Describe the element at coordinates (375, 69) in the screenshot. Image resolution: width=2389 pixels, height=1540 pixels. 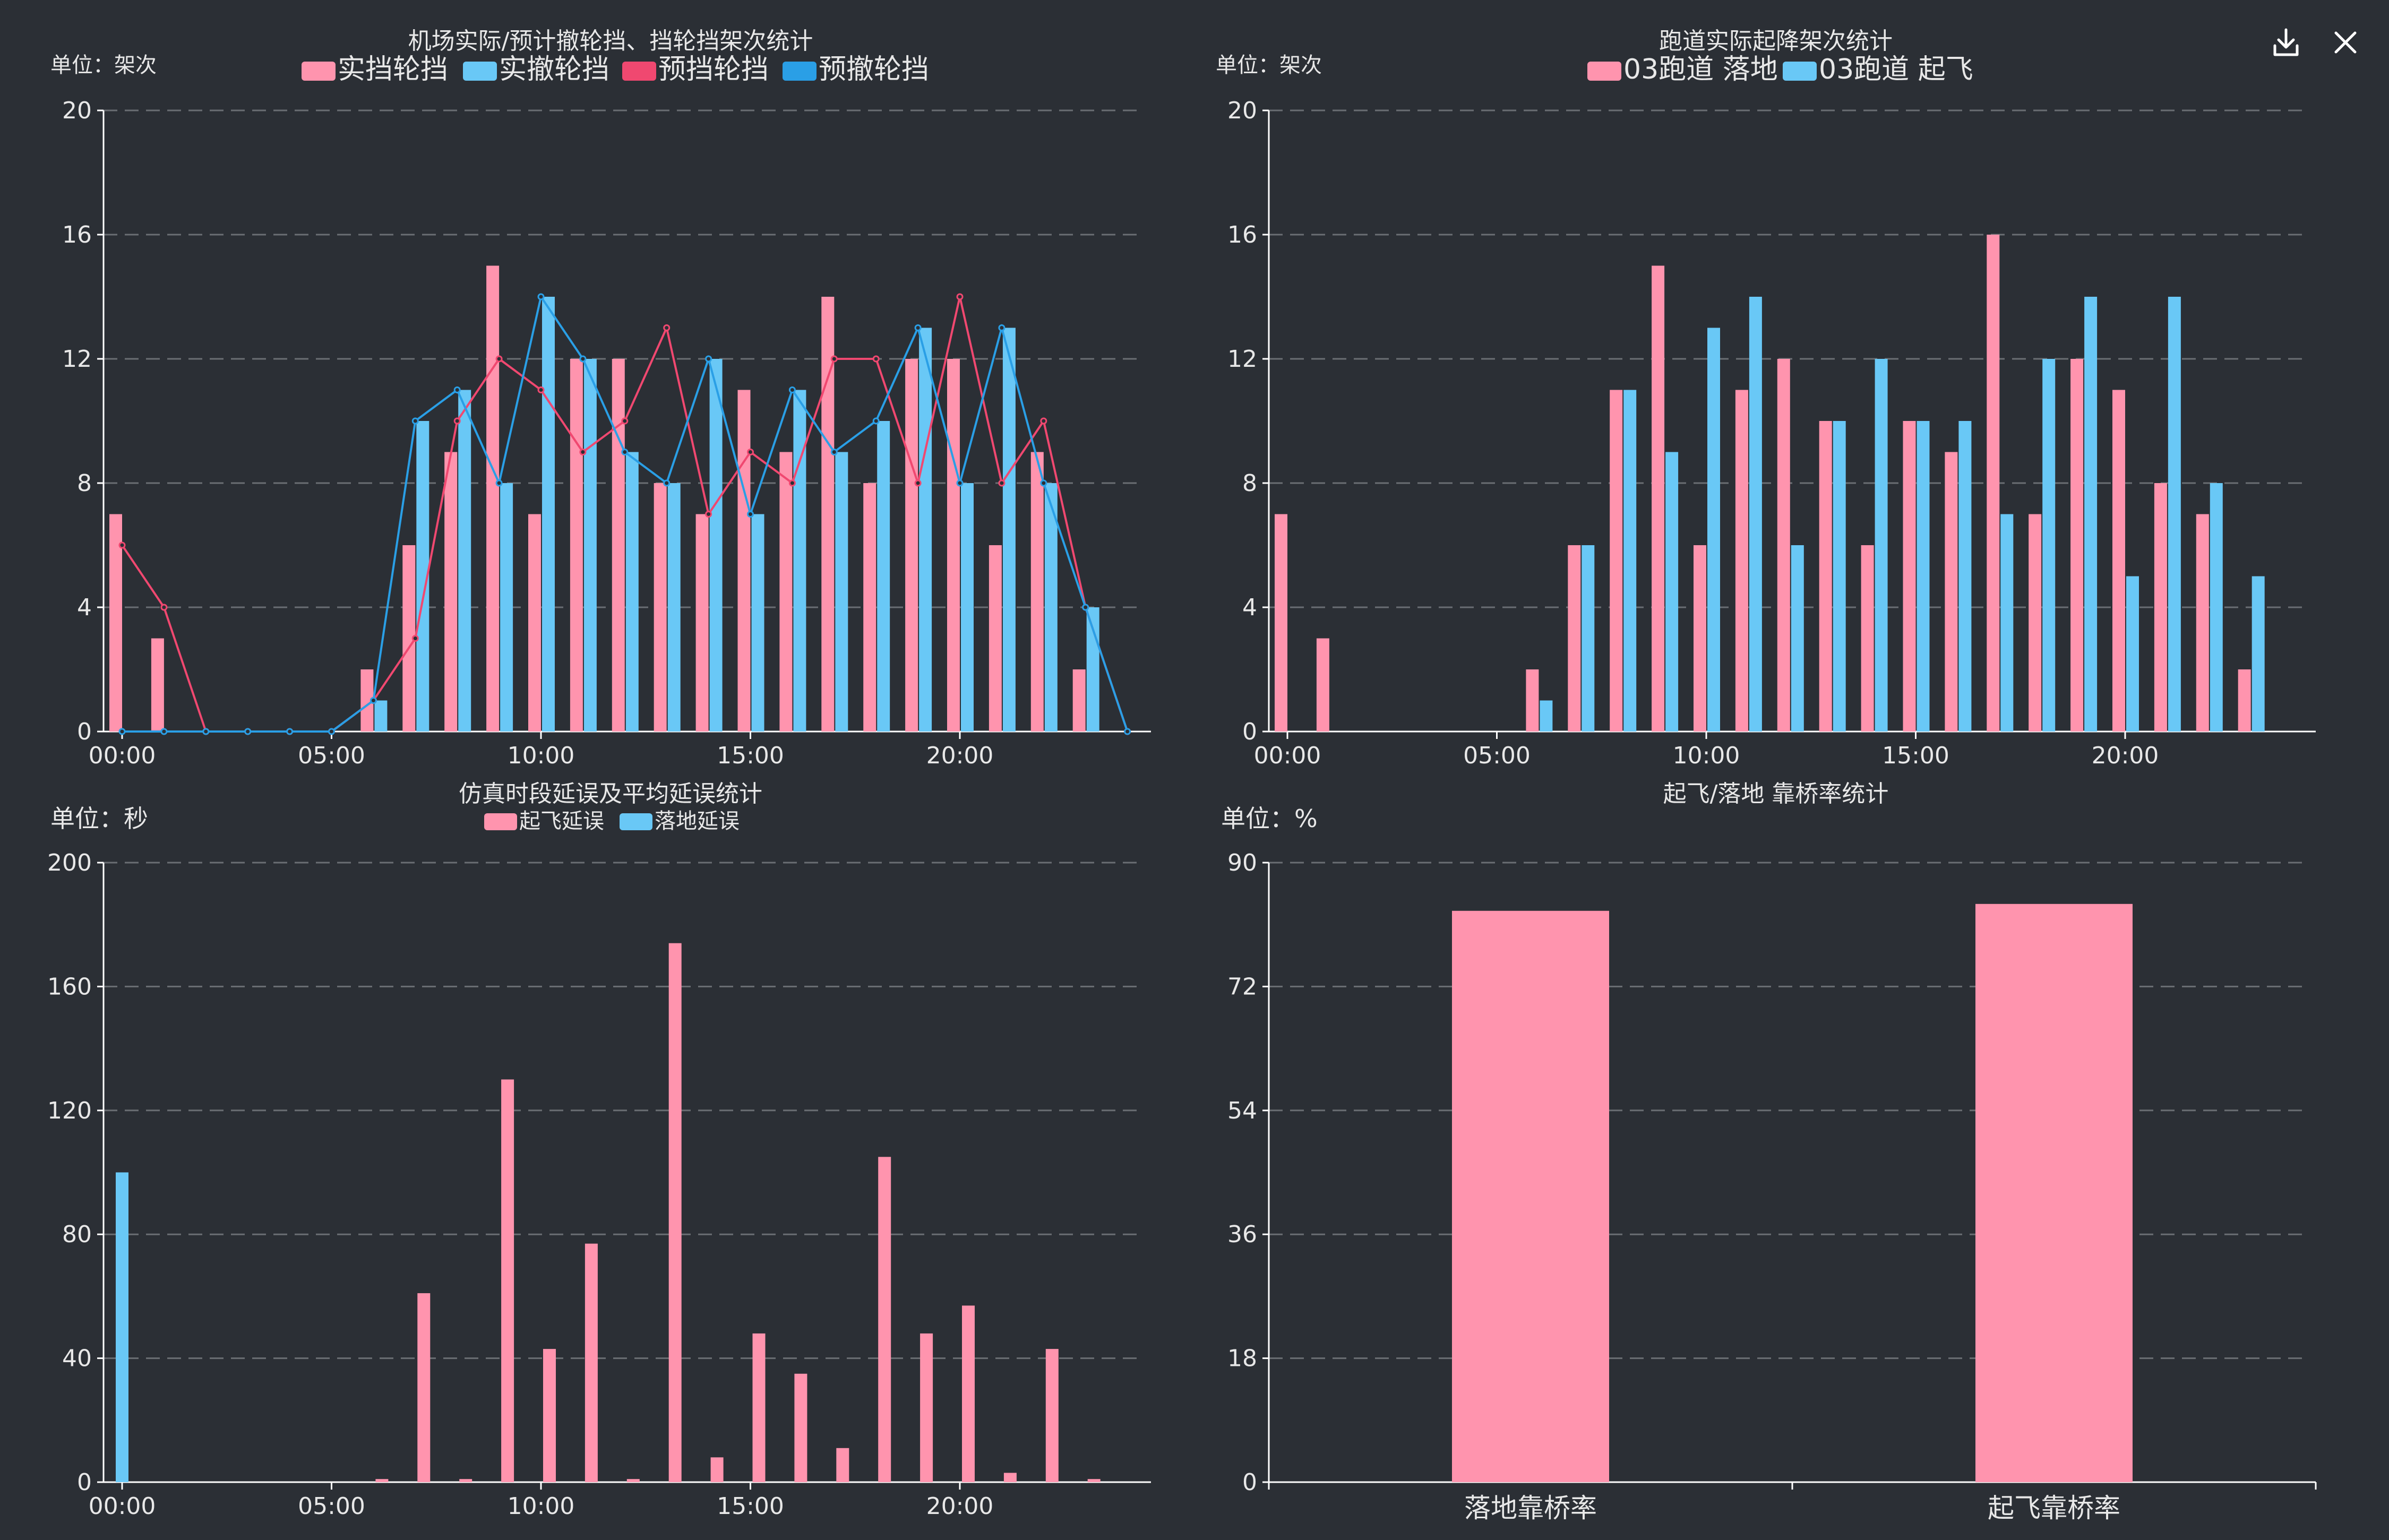
I see `legend-item: 实挡轮挡` at that location.